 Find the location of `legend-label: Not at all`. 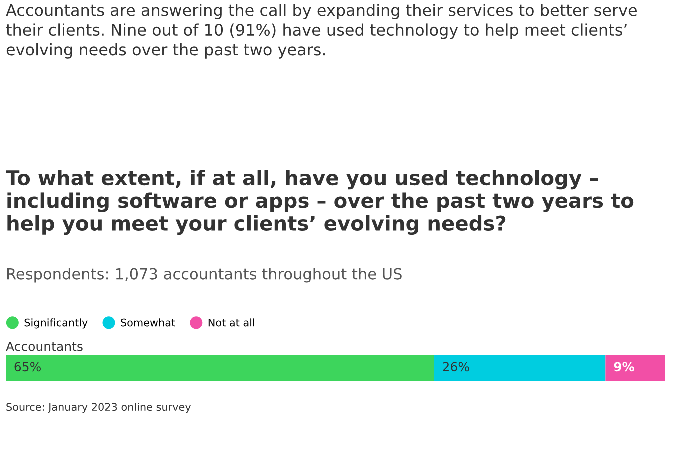

legend-label: Not at all is located at coordinates (231, 322).